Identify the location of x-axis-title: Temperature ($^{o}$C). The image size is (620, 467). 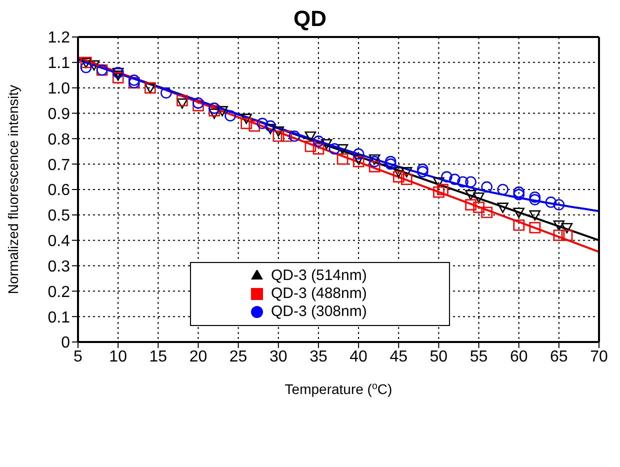
(338, 388).